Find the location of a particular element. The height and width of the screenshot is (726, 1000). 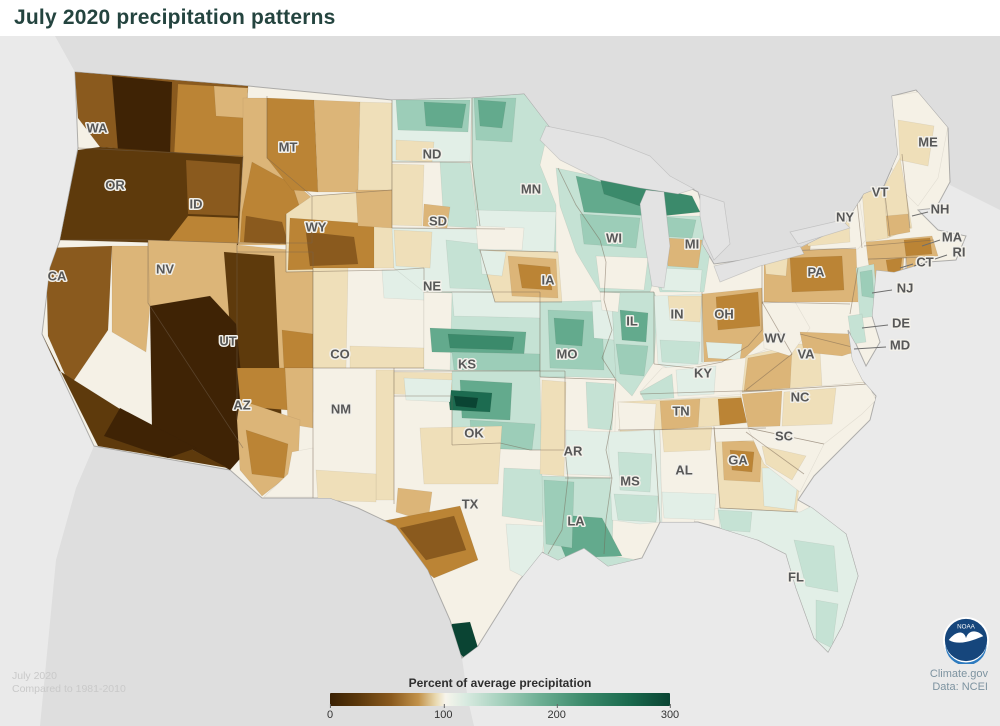

state-label-NC: NC is located at coordinates (800, 396).